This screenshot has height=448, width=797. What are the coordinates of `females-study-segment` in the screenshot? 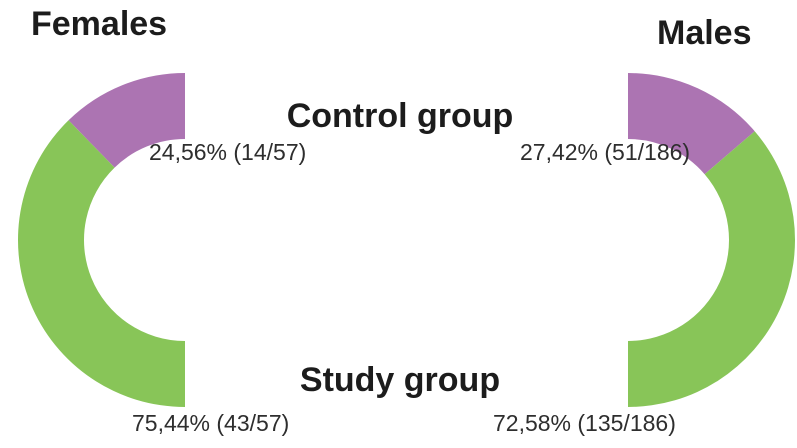 It's located at (101, 263).